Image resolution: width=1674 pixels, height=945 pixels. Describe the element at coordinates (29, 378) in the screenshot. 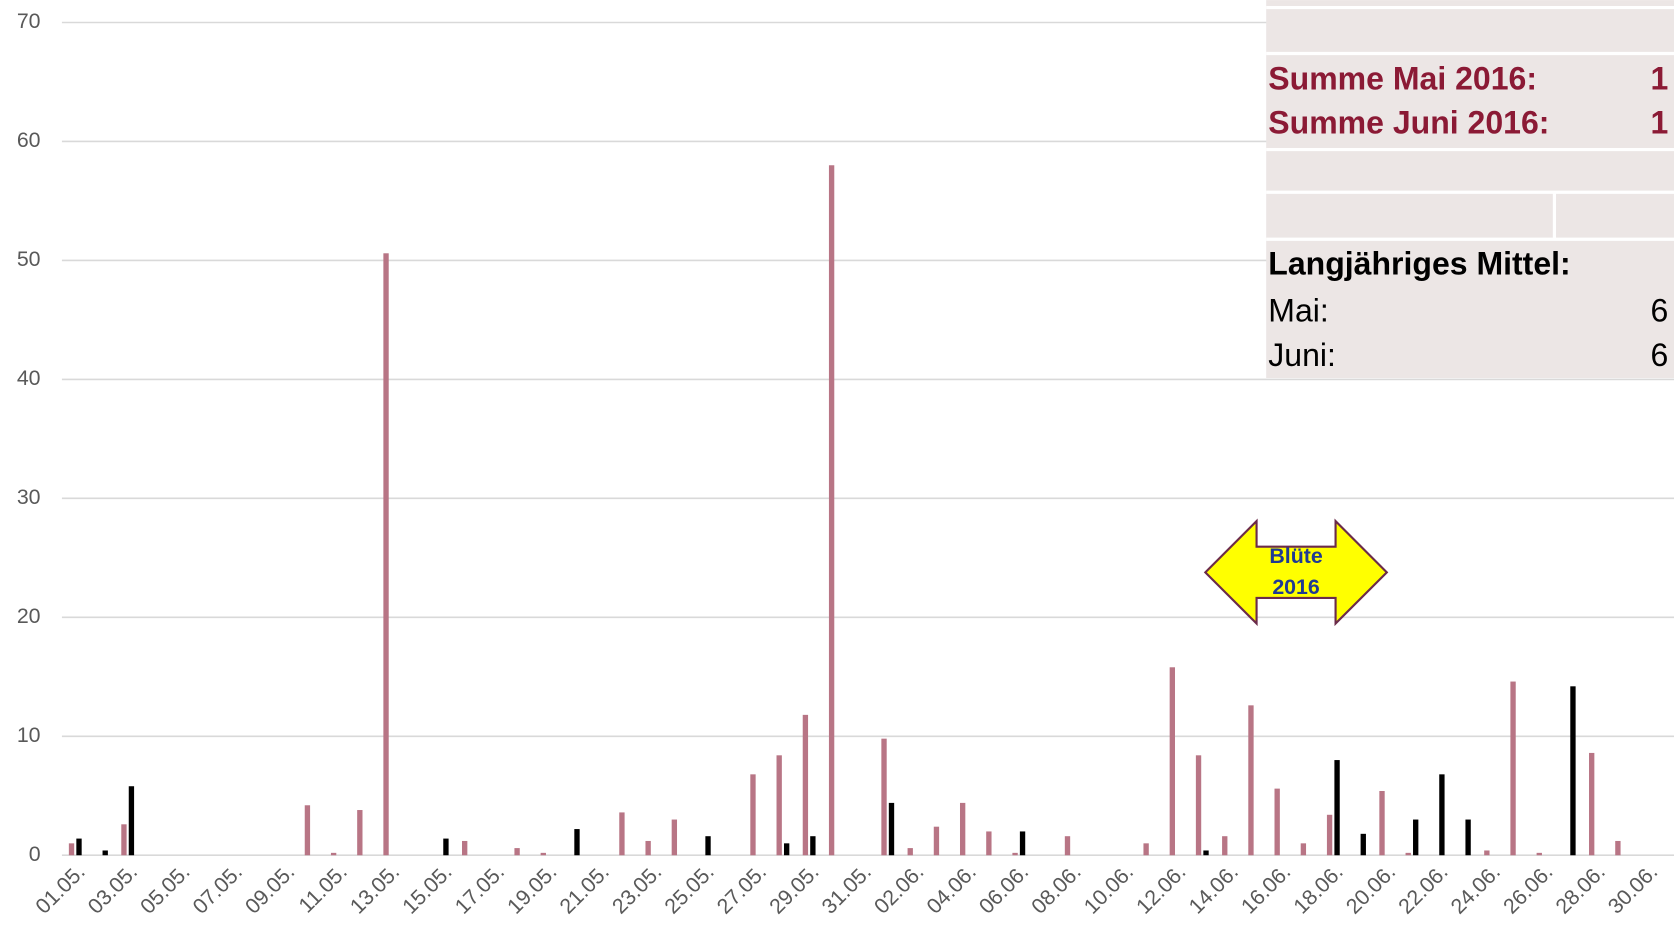

I see `y-tick-label: 40` at that location.